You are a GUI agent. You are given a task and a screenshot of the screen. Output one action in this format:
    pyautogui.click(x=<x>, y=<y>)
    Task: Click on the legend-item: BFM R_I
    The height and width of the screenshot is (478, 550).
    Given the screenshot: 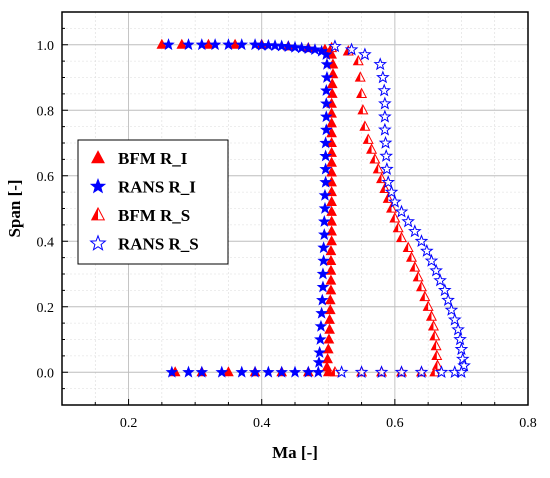 What is the action you would take?
    pyautogui.click(x=139, y=158)
    